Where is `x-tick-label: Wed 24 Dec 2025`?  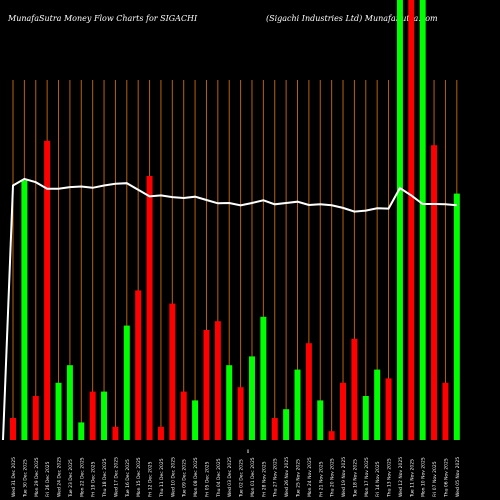
x-tick-label: Wed 24 Dec 2025 is located at coordinates (60, 477).